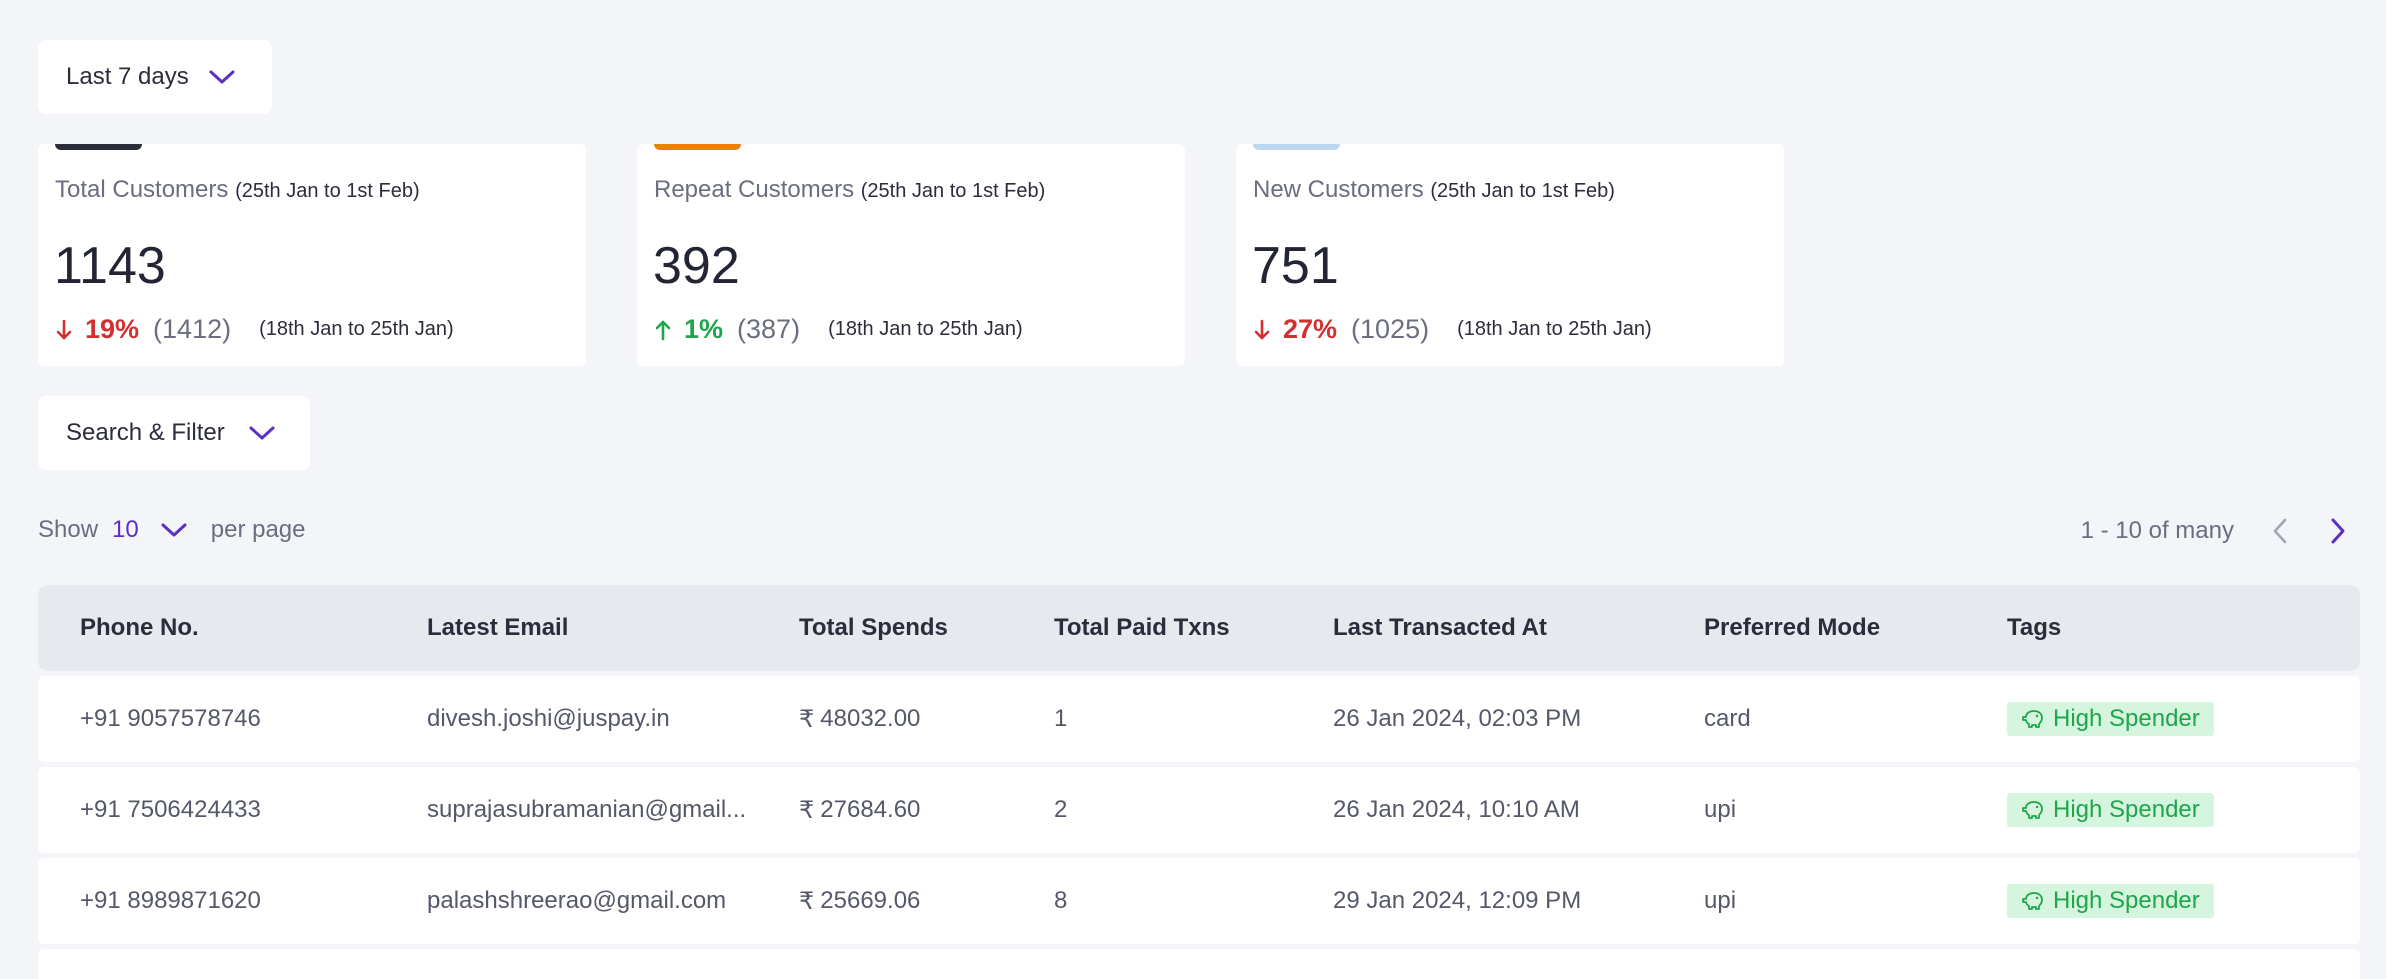 This screenshot has width=2386, height=979. Describe the element at coordinates (1199, 964) in the screenshot. I see `table-row-partial` at that location.